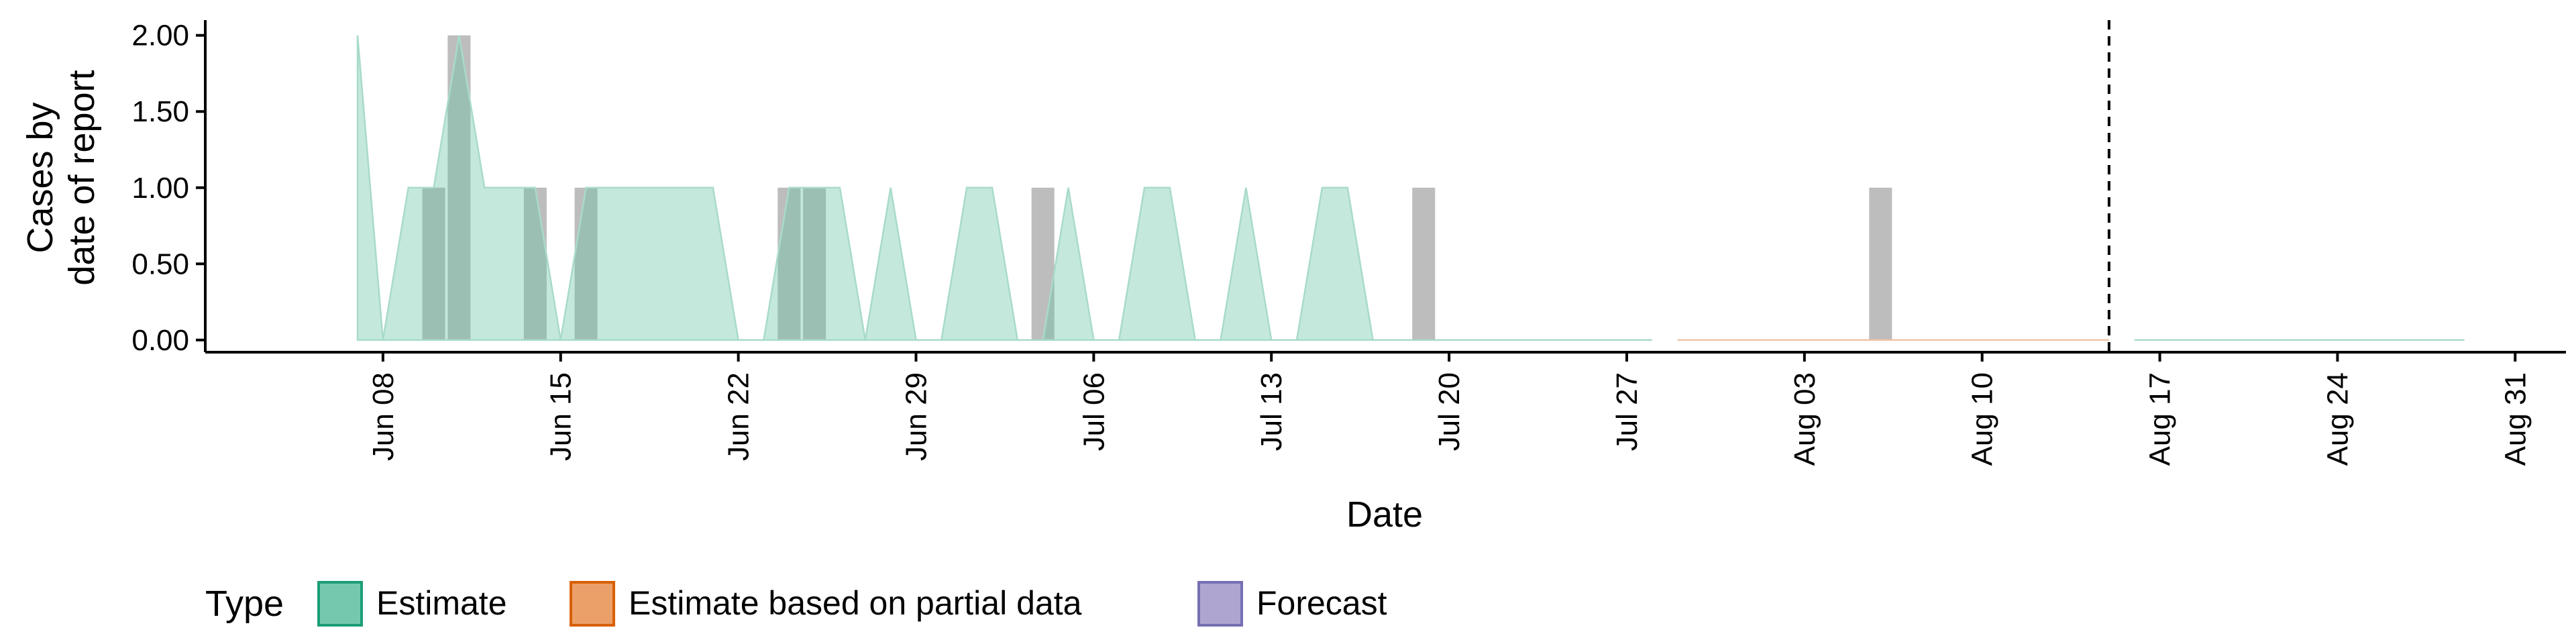 Image resolution: width=2576 pixels, height=644 pixels. What do you see at coordinates (561, 416) in the screenshot?
I see `x-tick-label: Jun 15` at bounding box center [561, 416].